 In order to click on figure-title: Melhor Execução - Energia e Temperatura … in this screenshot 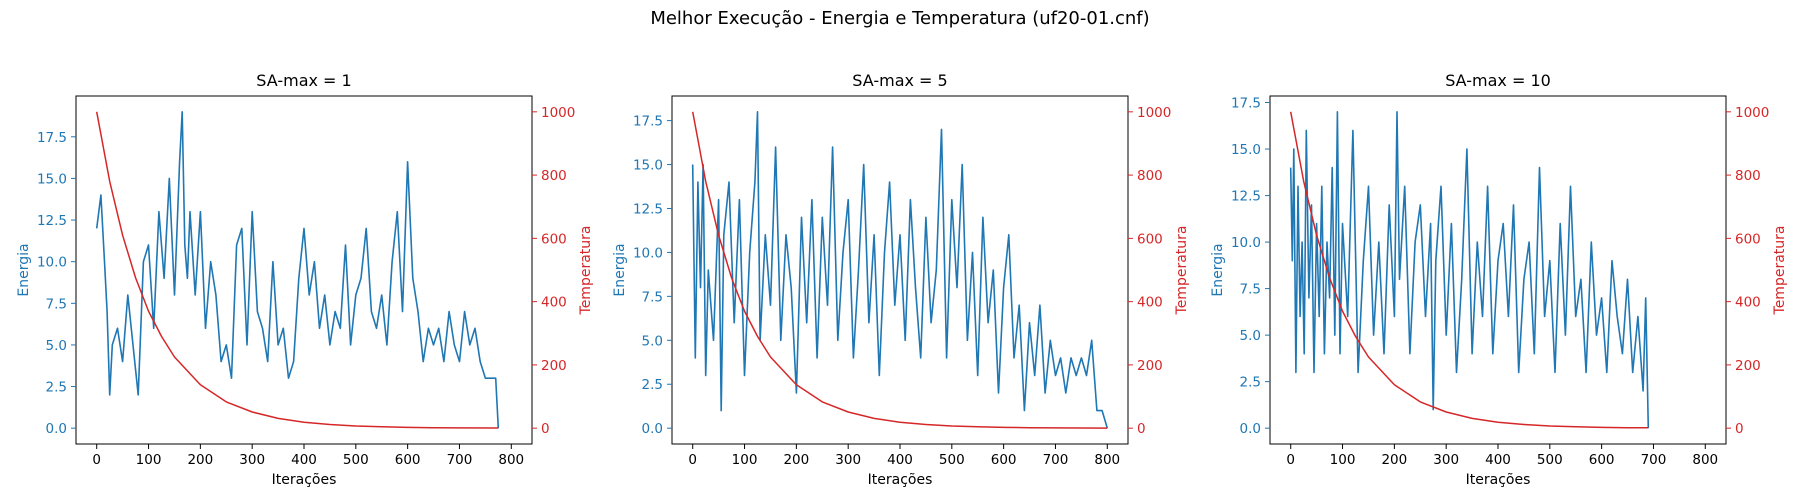, I will do `click(899, 18)`.